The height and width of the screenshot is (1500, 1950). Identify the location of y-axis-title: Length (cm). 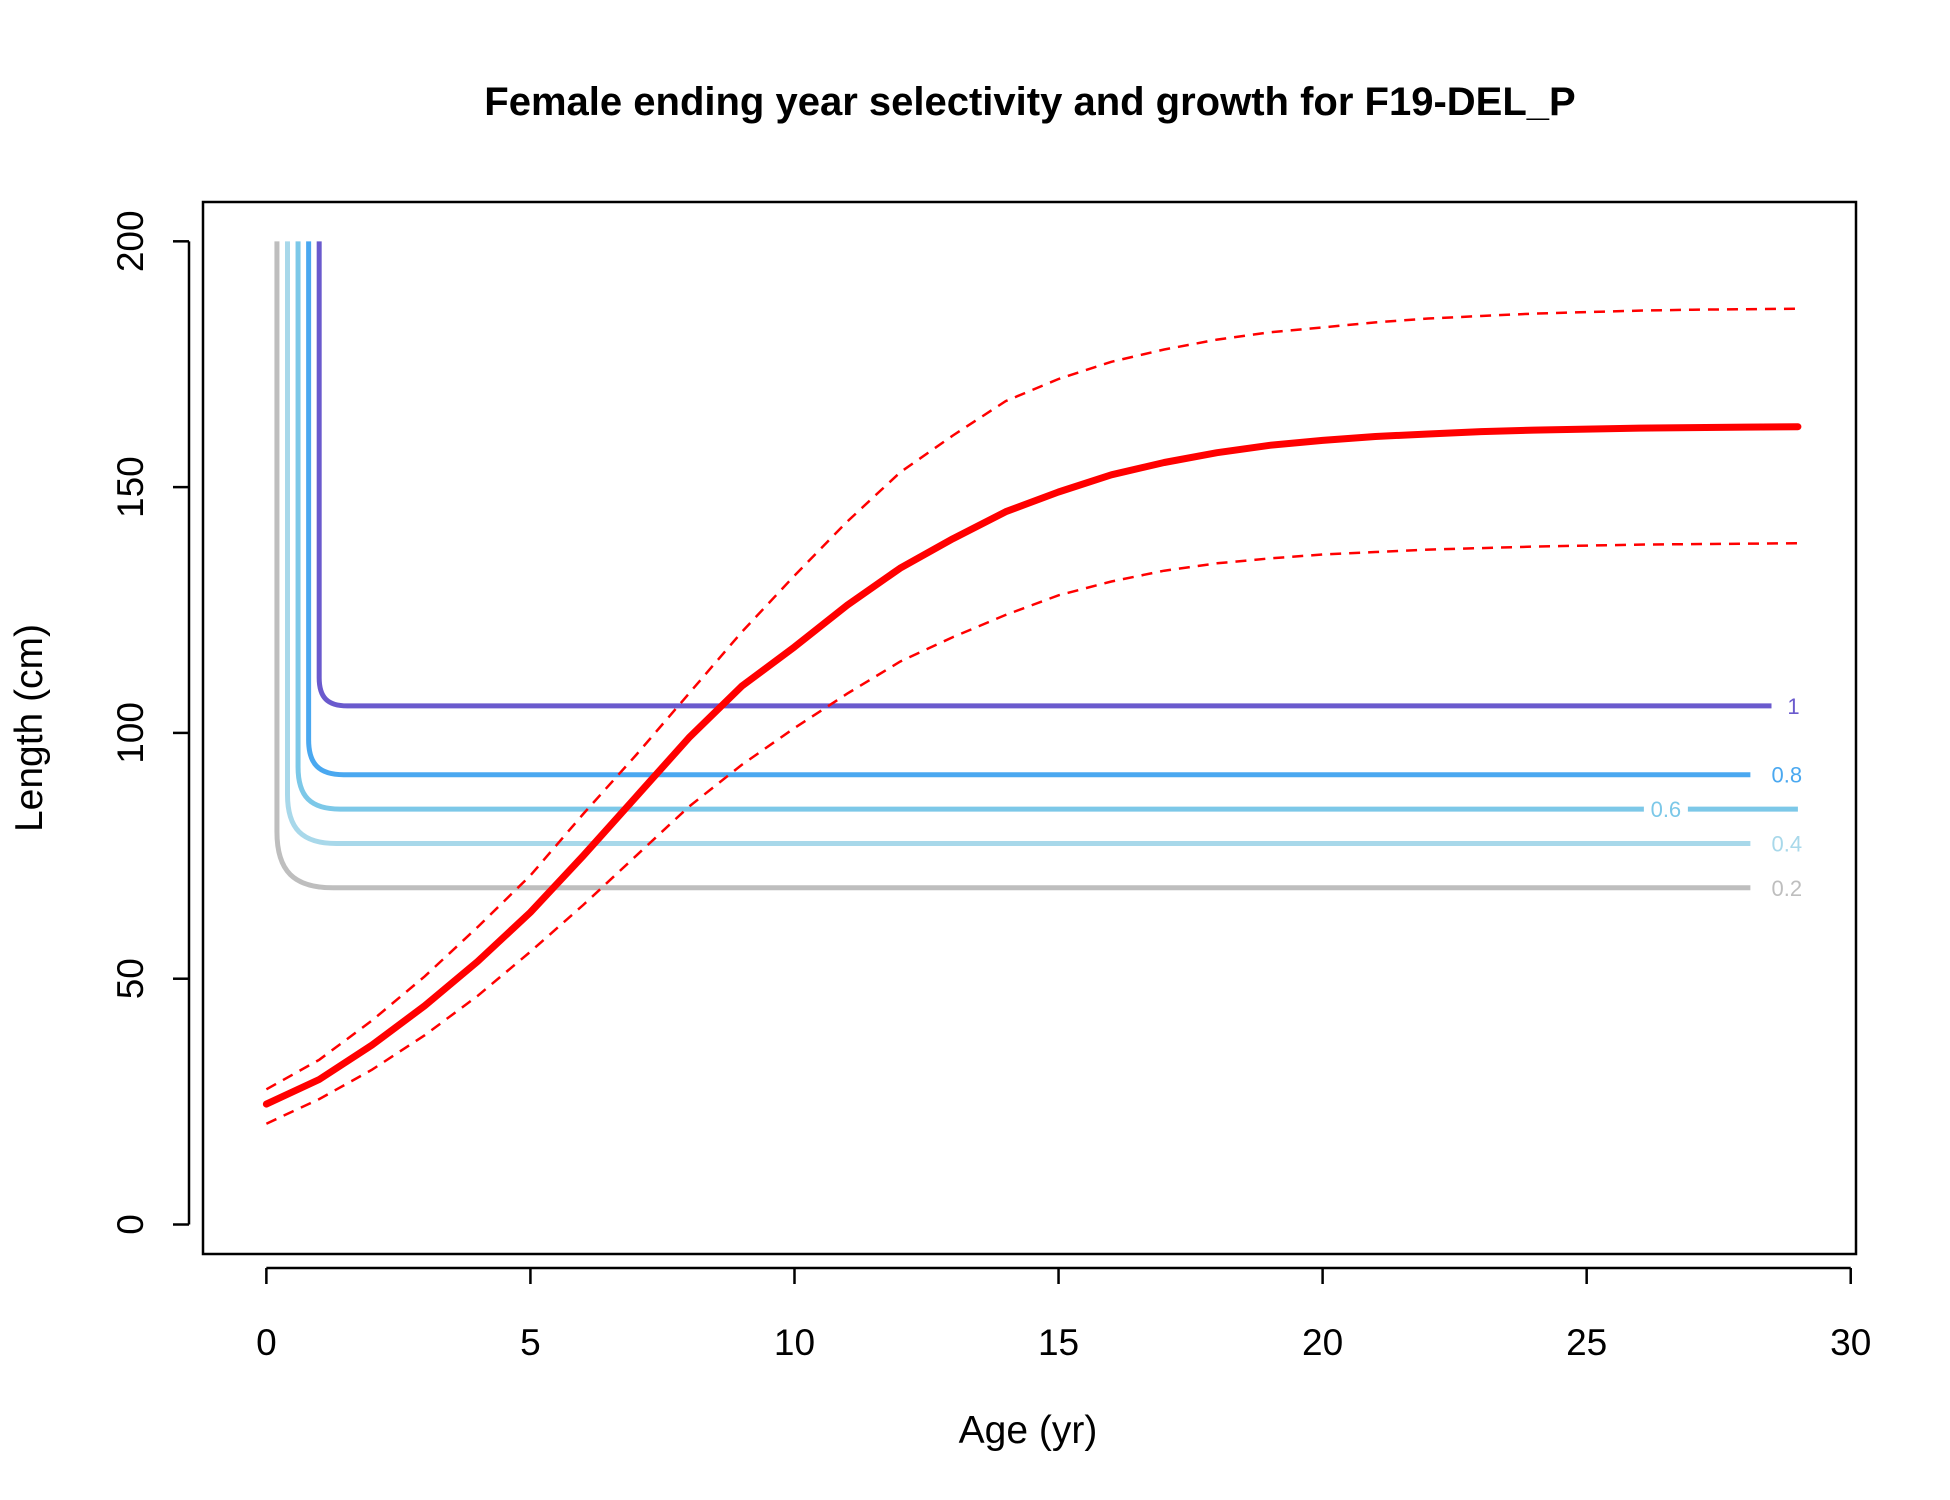
(29, 728).